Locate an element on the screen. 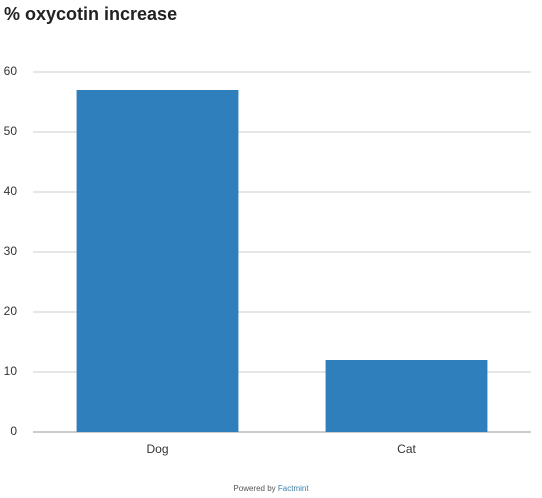 The height and width of the screenshot is (498, 542). bar is located at coordinates (406, 396).